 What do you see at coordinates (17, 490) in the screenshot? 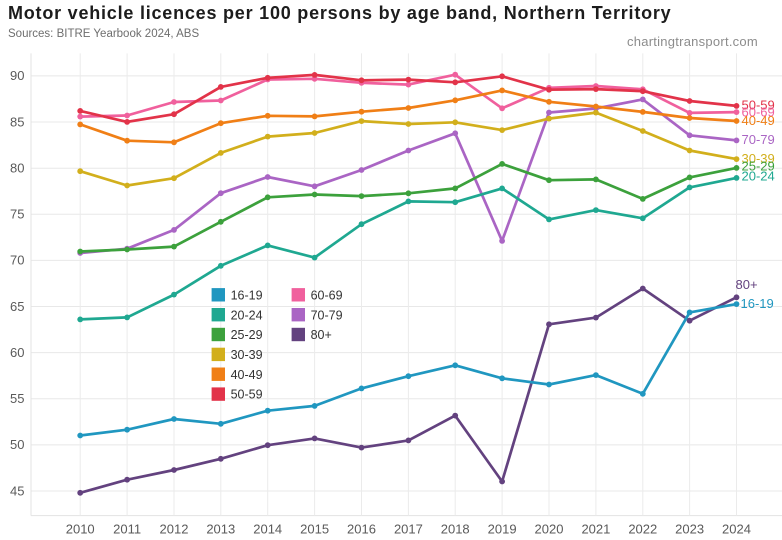
I see `svg-text: 45` at bounding box center [17, 490].